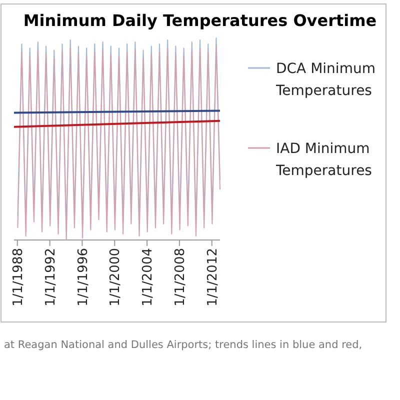 This screenshot has height=400, width=400. What do you see at coordinates (148, 277) in the screenshot?
I see `x-tick-label: 1/1/2004` at bounding box center [148, 277].